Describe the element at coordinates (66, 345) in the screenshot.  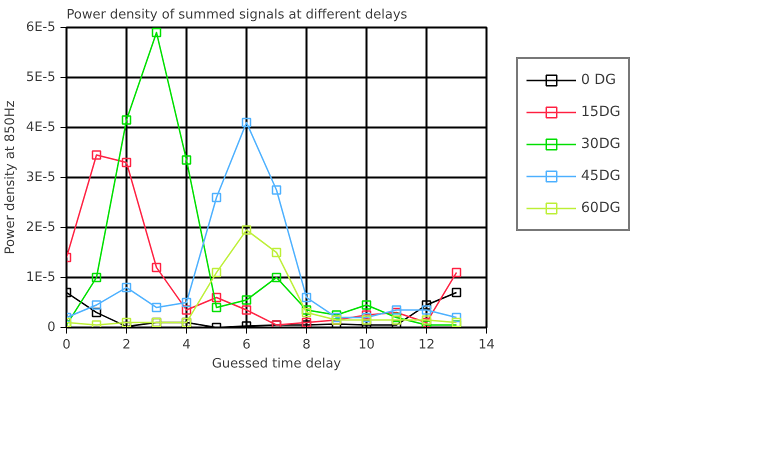
I see `x-tick-label: 0` at that location.